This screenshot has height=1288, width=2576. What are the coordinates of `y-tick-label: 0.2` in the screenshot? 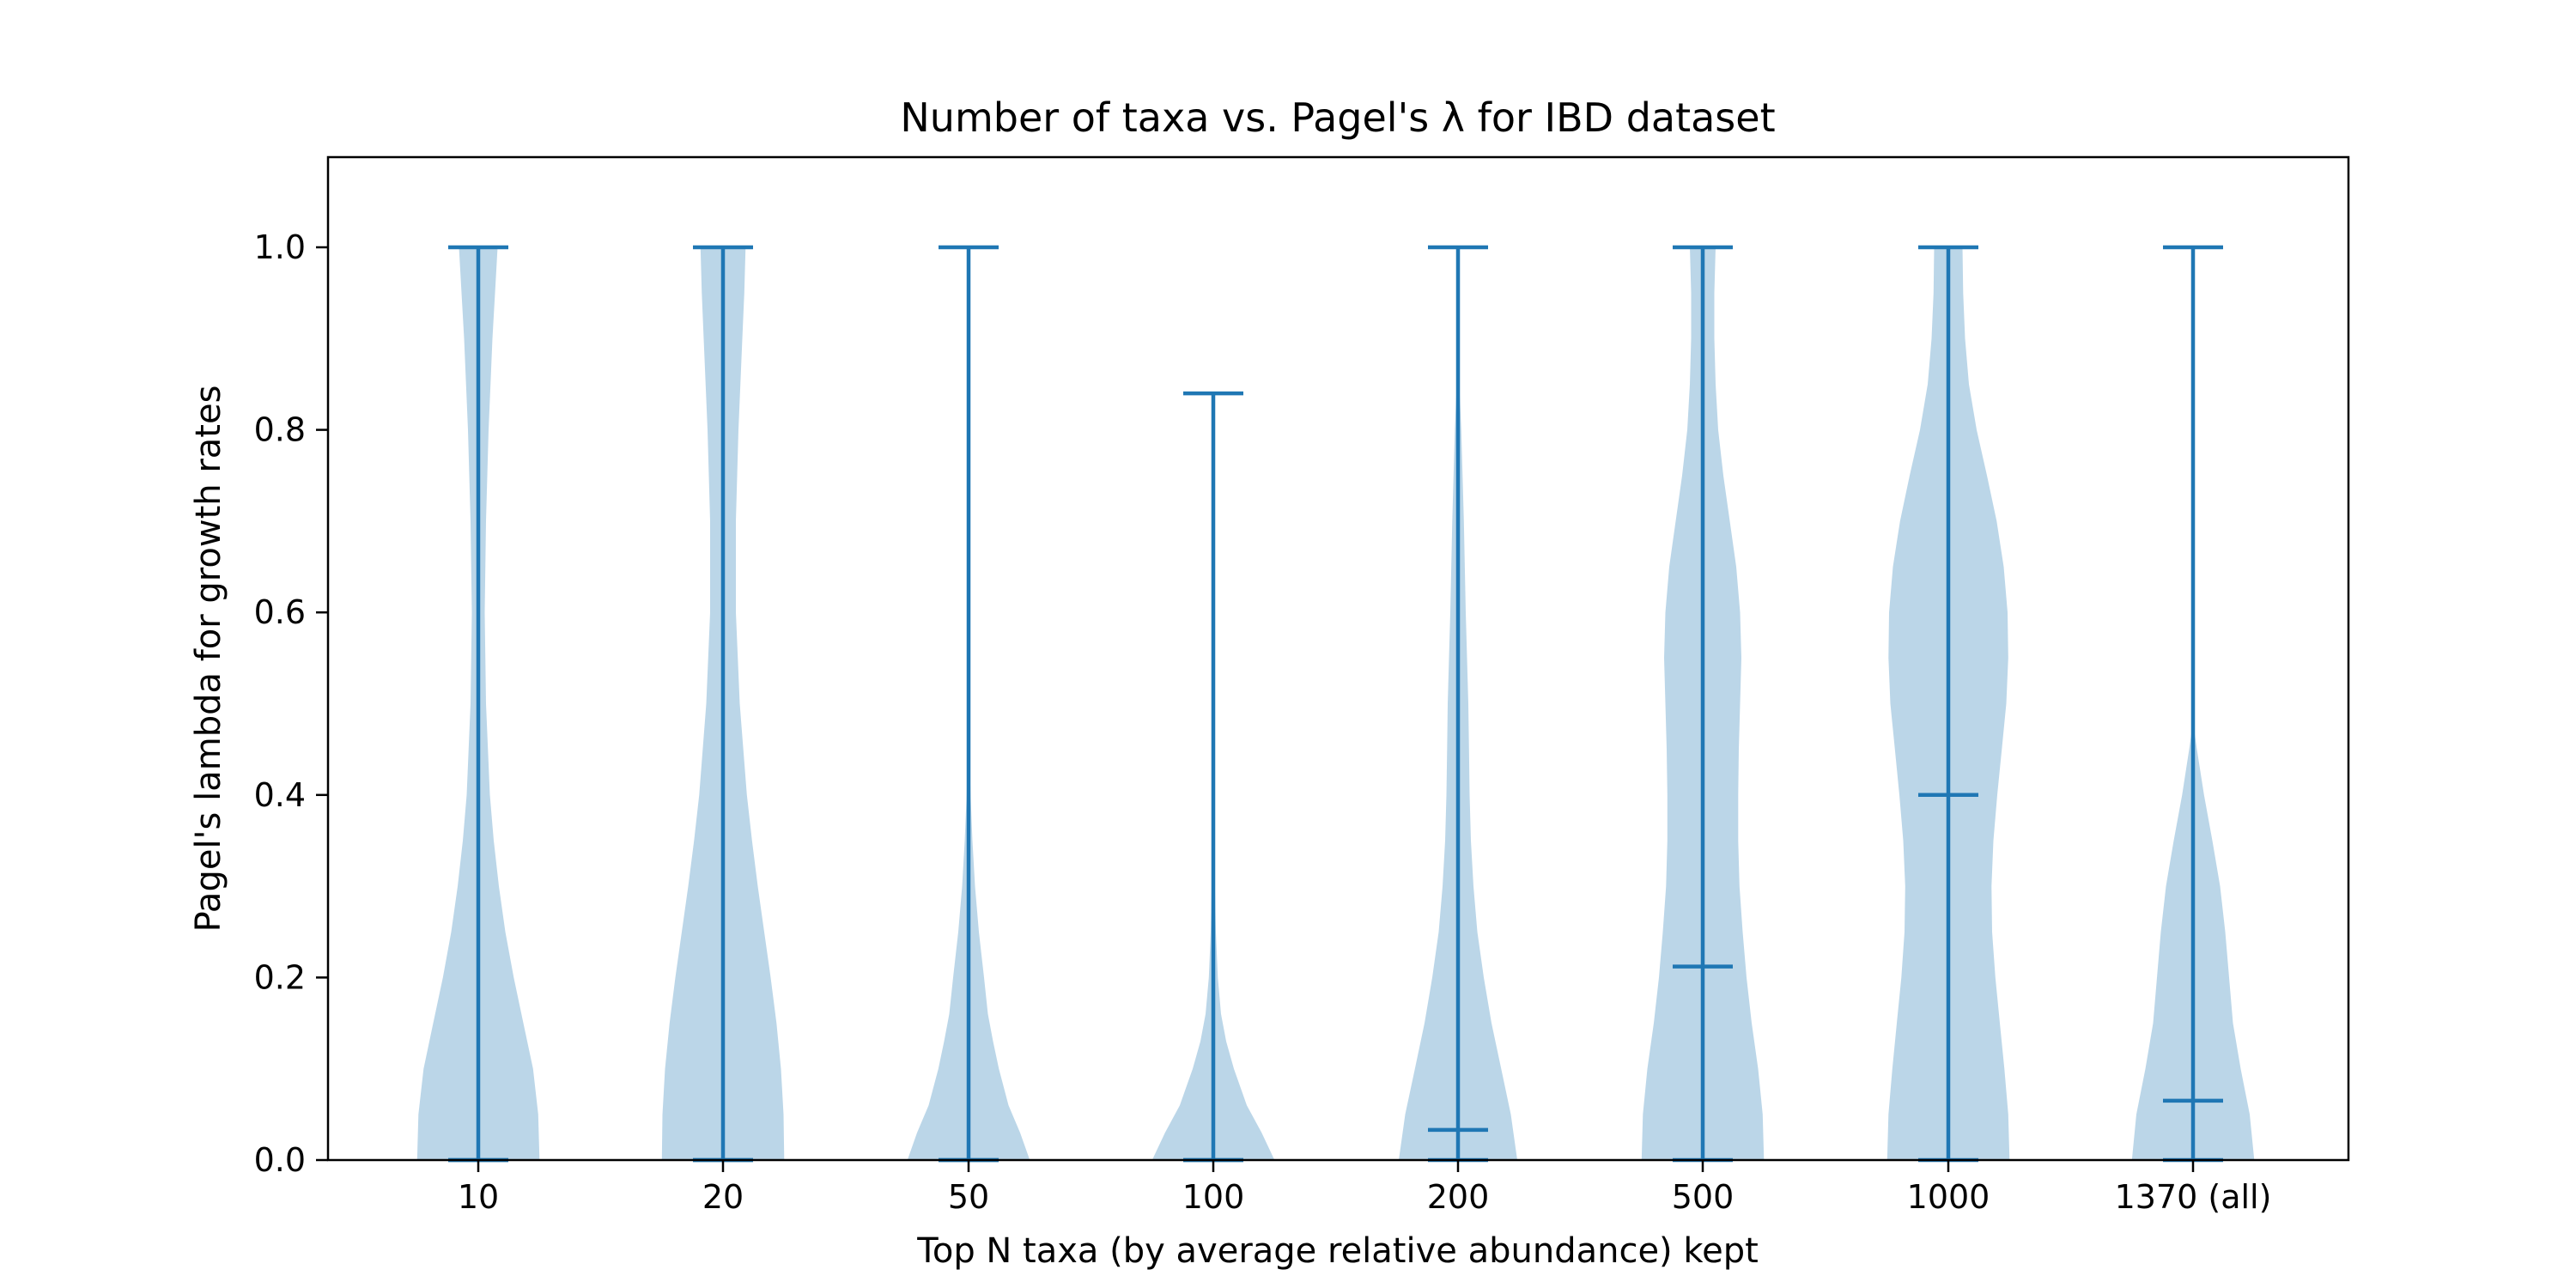 It's located at (280, 977).